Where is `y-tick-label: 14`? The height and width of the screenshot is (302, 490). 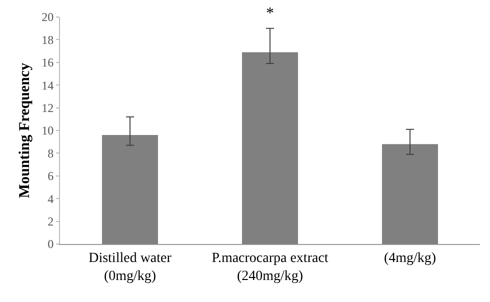
y-tick-label: 14 is located at coordinates (48, 85).